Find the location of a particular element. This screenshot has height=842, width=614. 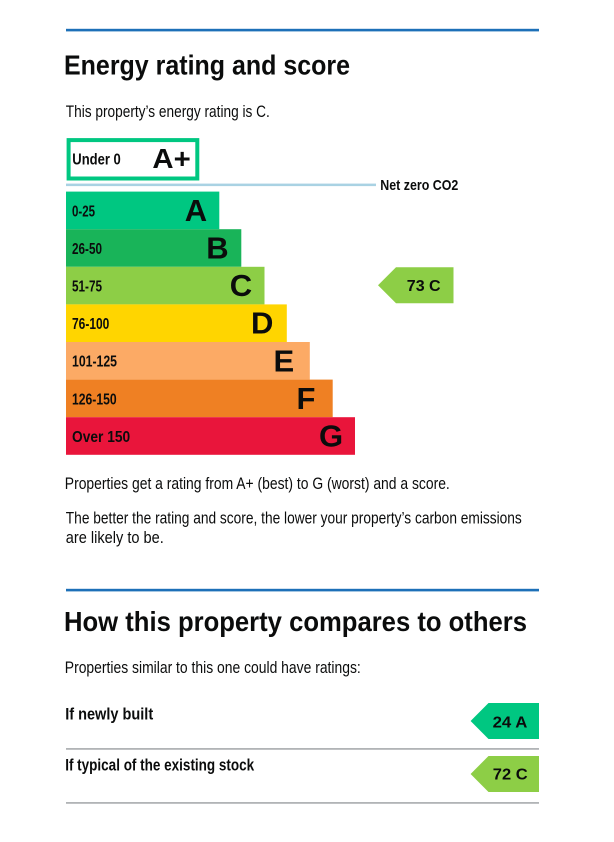

svg-text:If typical of the existing sto: If typical of the existing stock is located at coordinates (160, 766).